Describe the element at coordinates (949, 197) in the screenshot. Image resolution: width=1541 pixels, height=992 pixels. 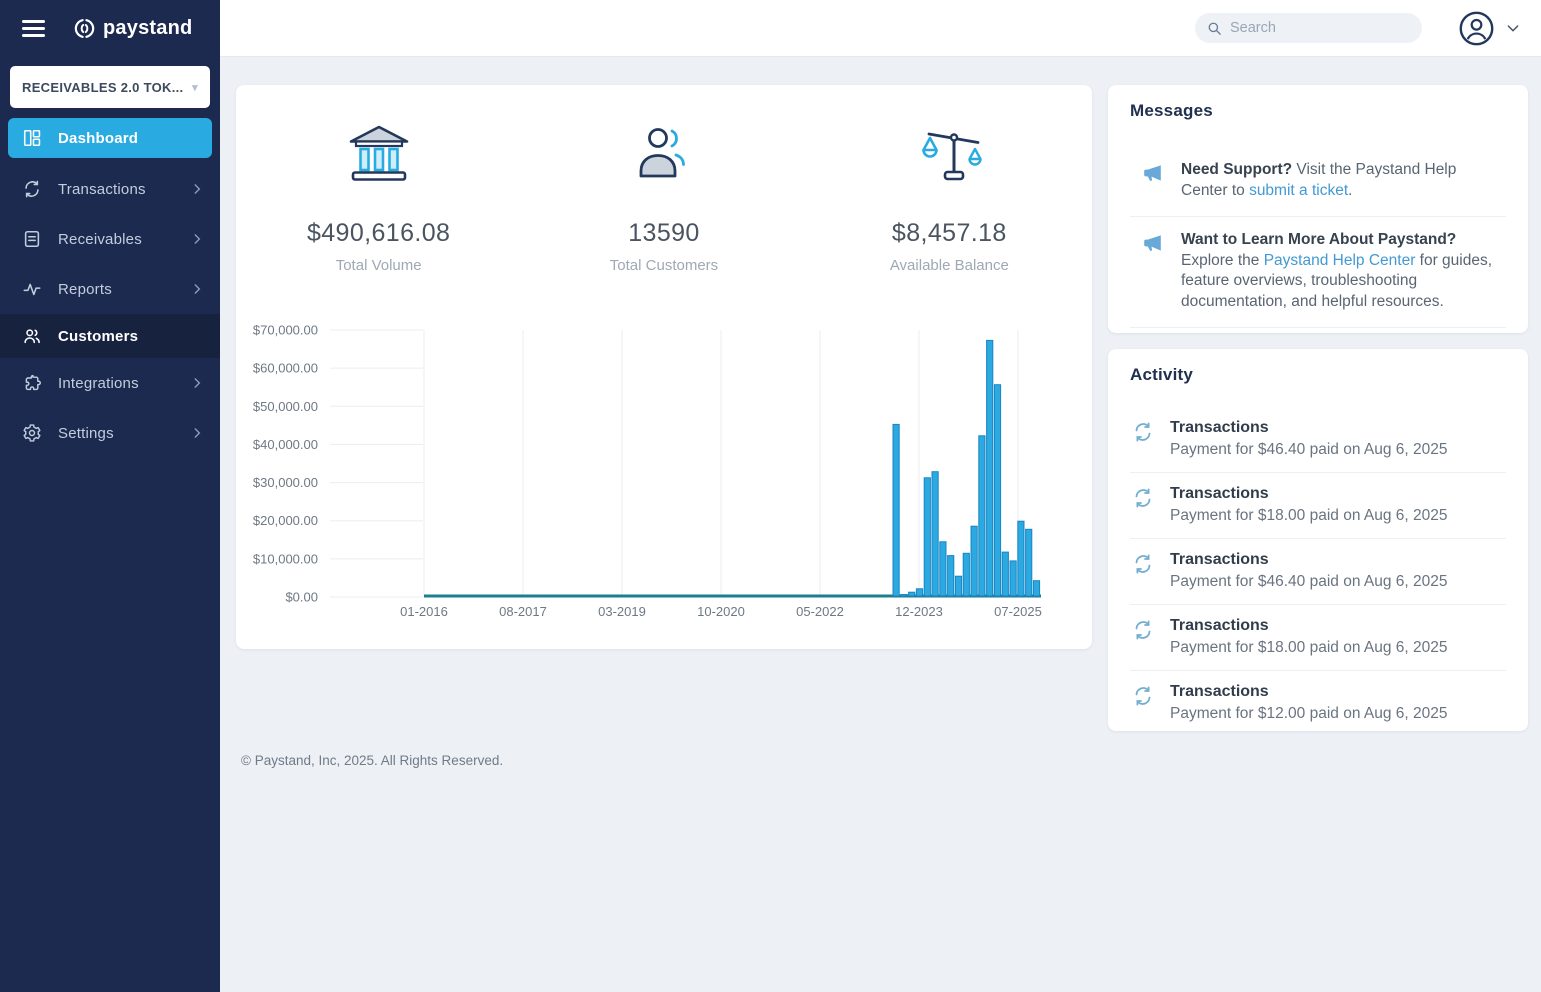
I see `stat-available-balance: $8,457.18 Available Balance` at that location.